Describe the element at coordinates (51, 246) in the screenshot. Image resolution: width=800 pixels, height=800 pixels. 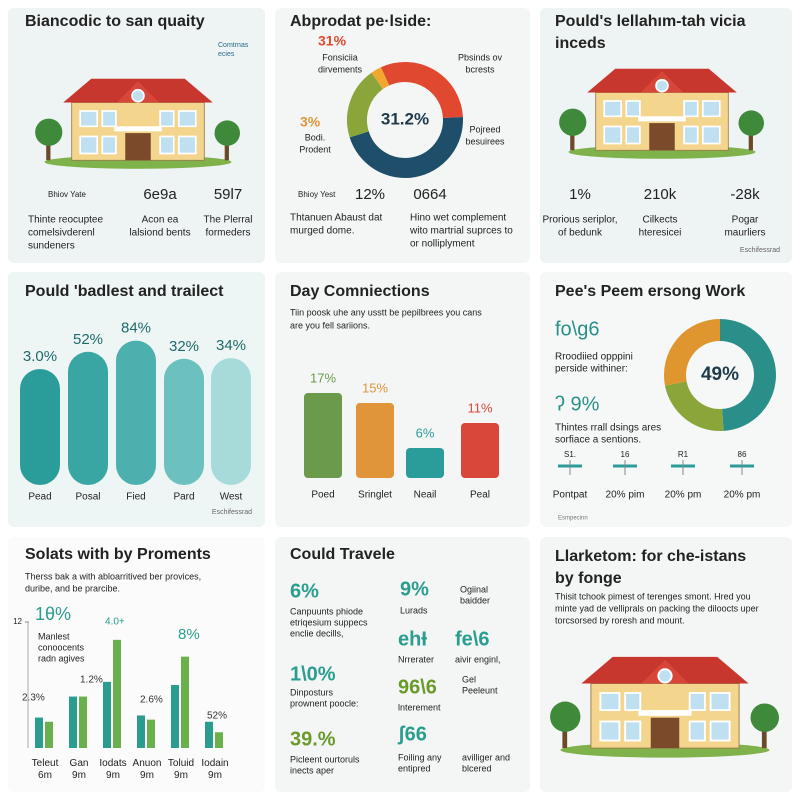
I see `body-text: sundeners` at that location.